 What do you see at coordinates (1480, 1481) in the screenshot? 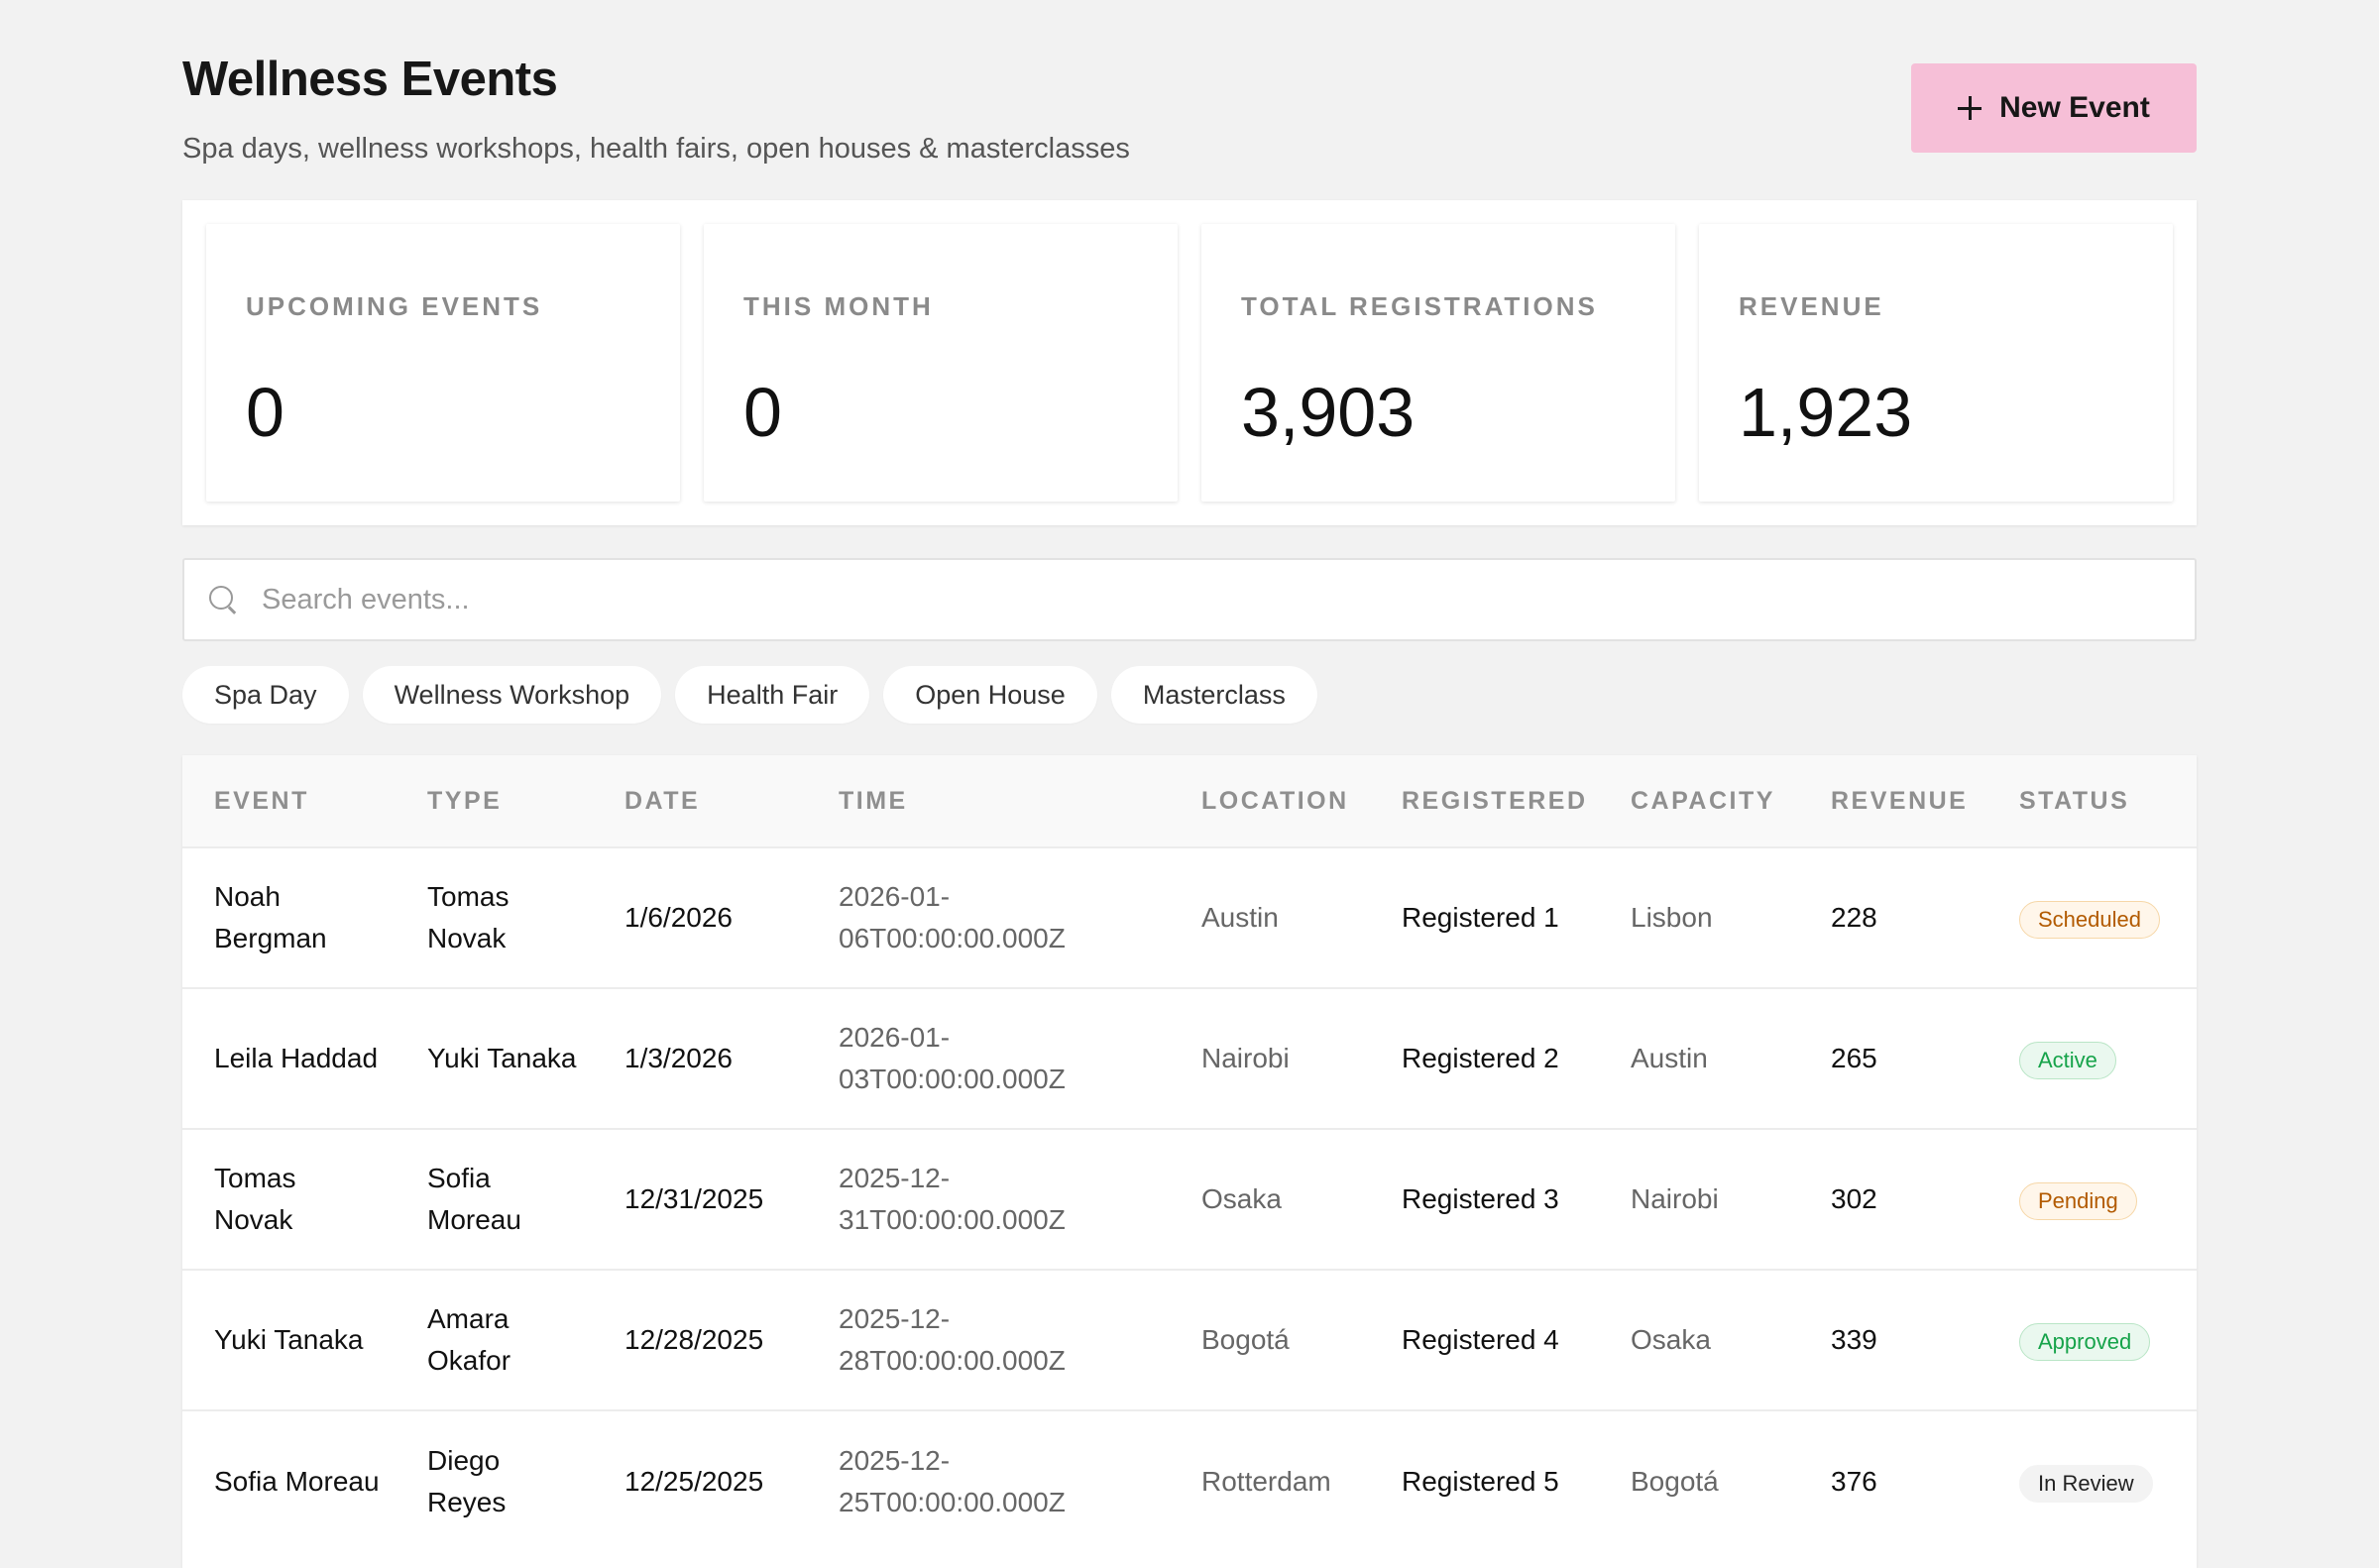
I see `cell-registered: Registered 5` at bounding box center [1480, 1481].